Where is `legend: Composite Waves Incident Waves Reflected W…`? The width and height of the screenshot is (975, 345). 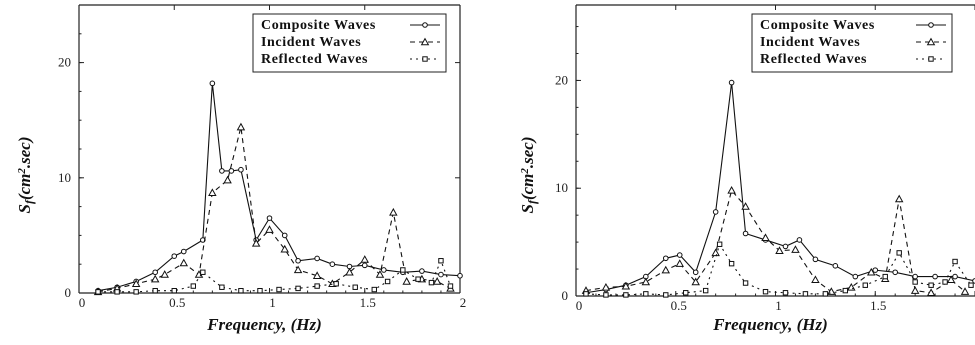 legend: Composite Waves Incident Waves Reflected W… is located at coordinates (852, 43).